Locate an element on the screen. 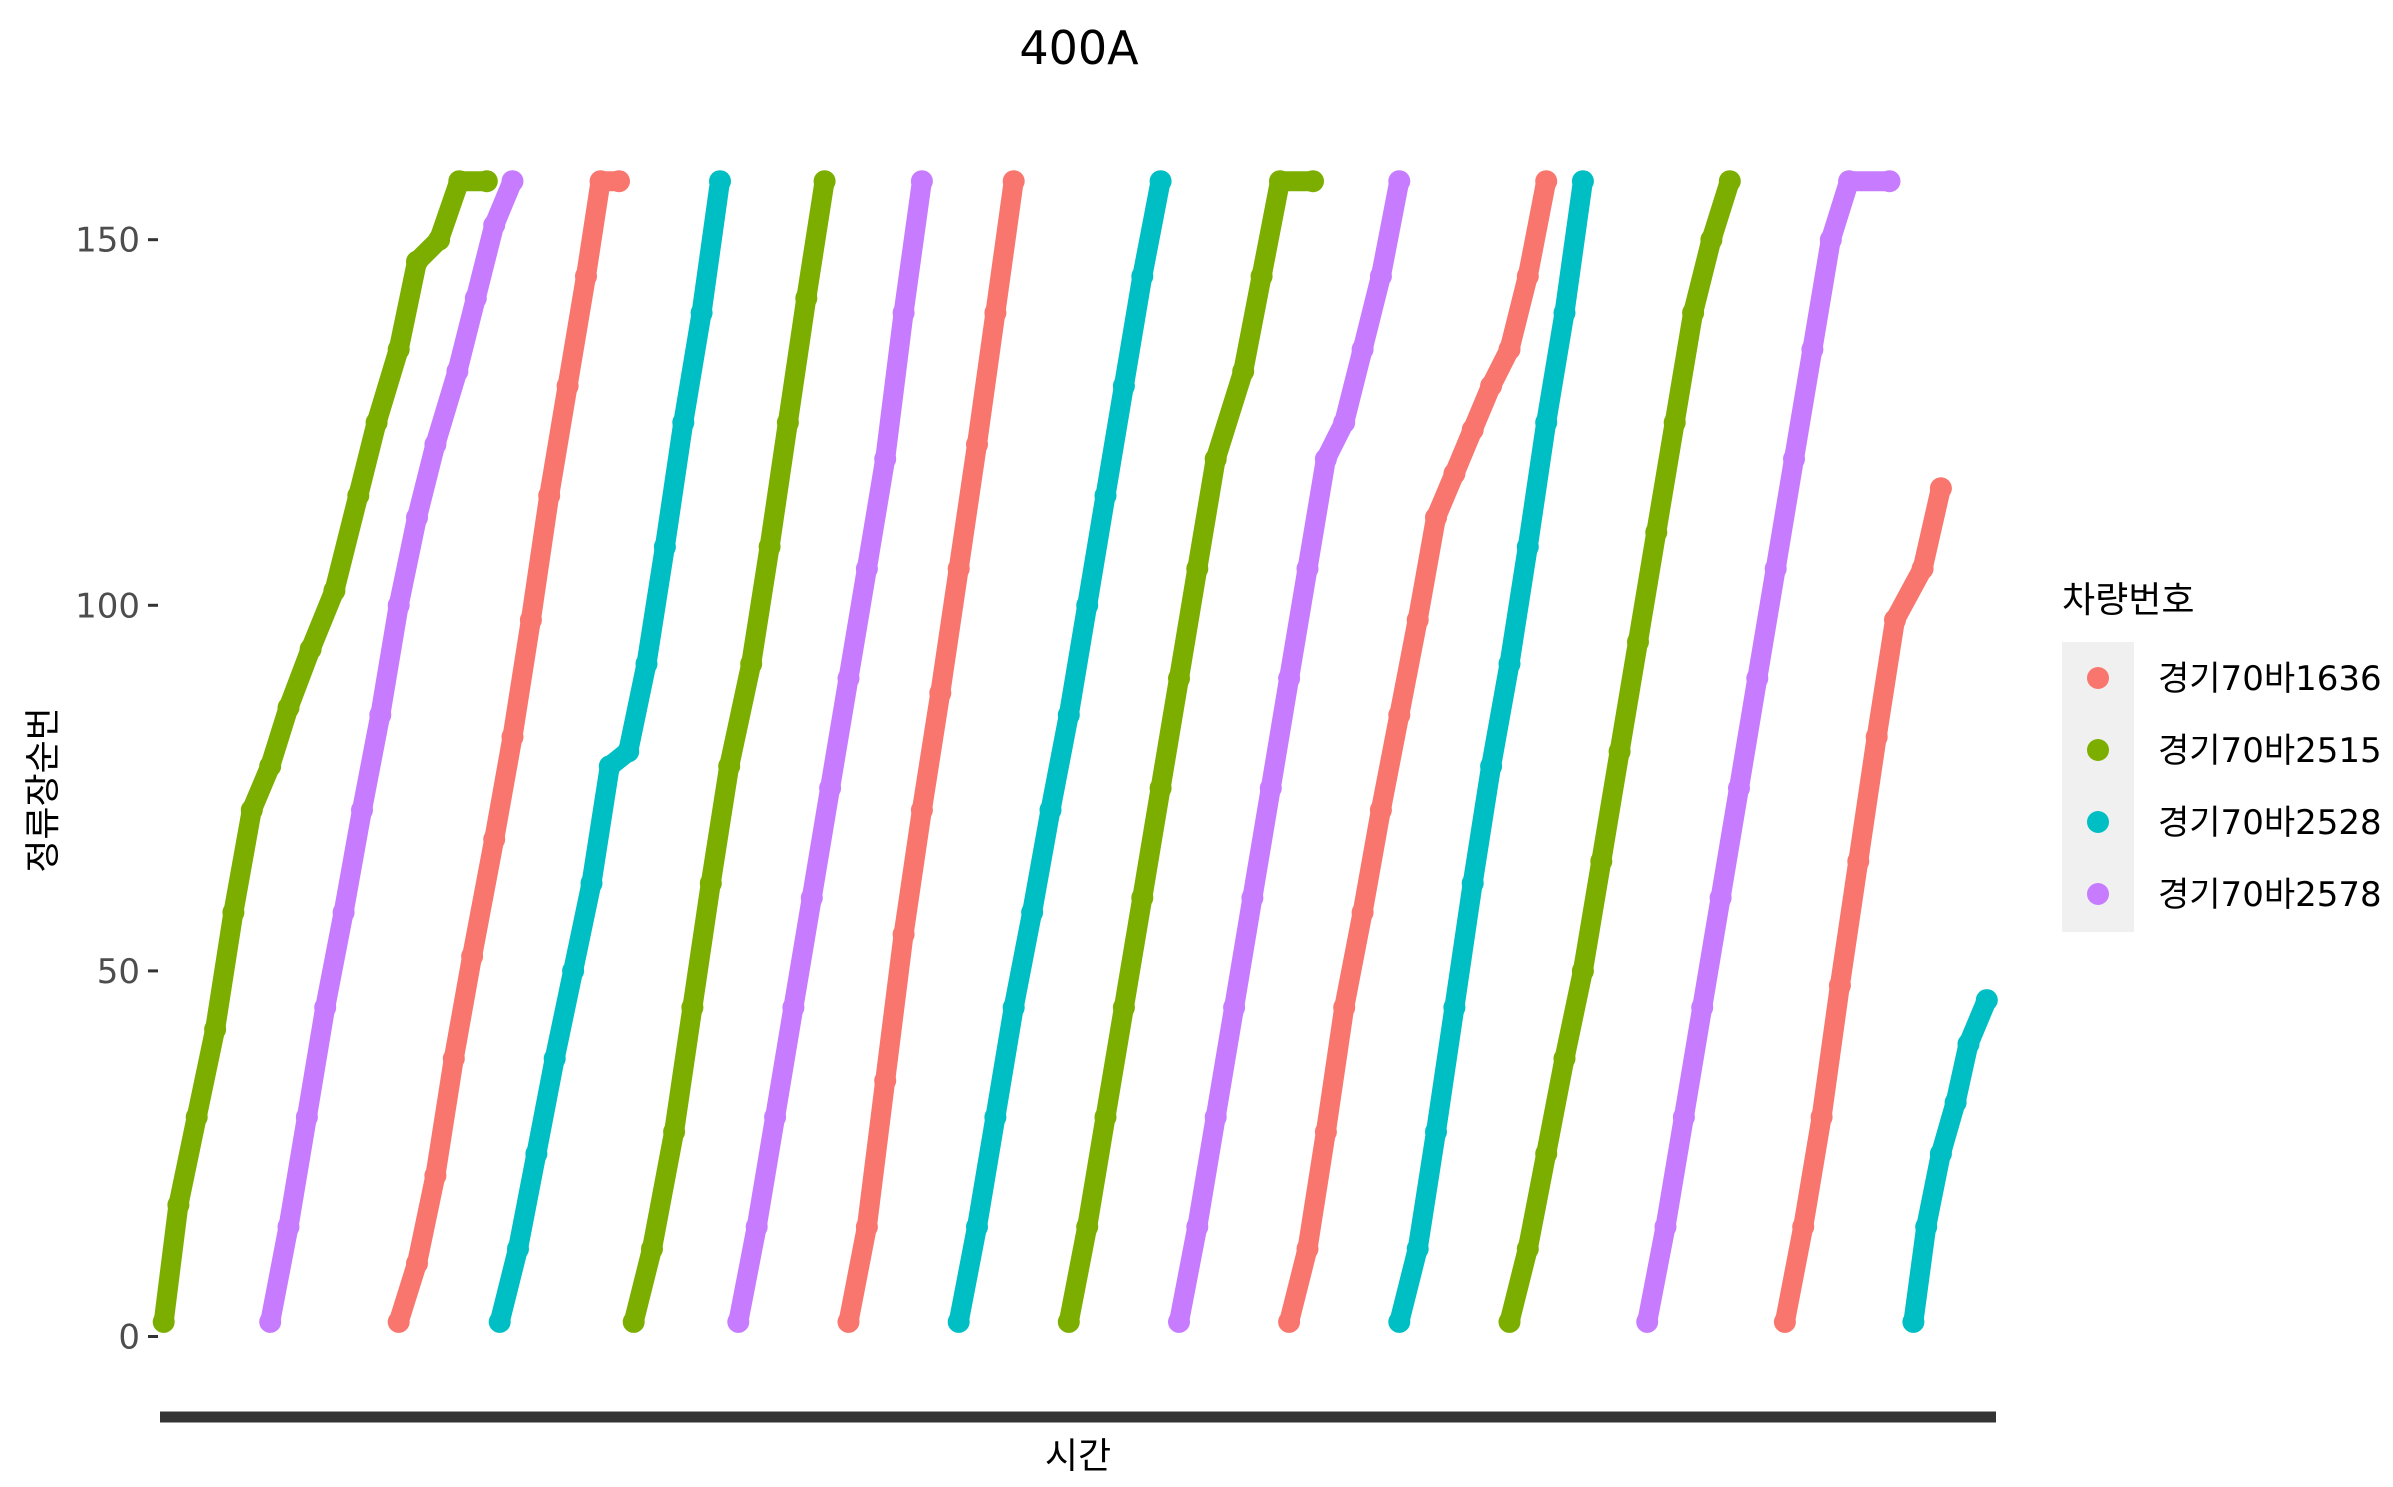 This screenshot has width=2393, height=1487. legend-label: 경기70바1636 is located at coordinates (2270, 679).